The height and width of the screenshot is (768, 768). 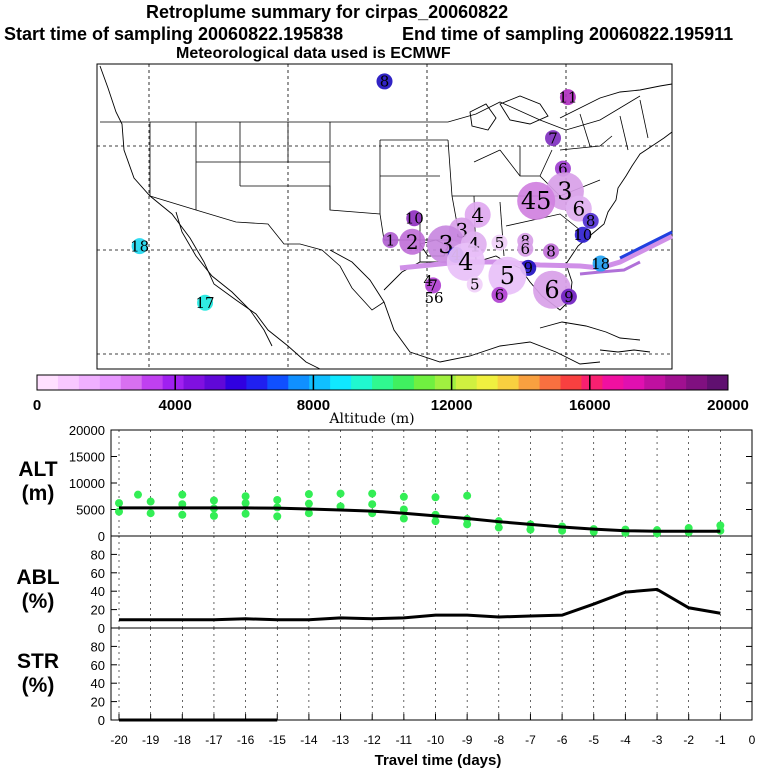 What do you see at coordinates (101, 536) in the screenshot?
I see `ytick-label-alt-0: 0` at bounding box center [101, 536].